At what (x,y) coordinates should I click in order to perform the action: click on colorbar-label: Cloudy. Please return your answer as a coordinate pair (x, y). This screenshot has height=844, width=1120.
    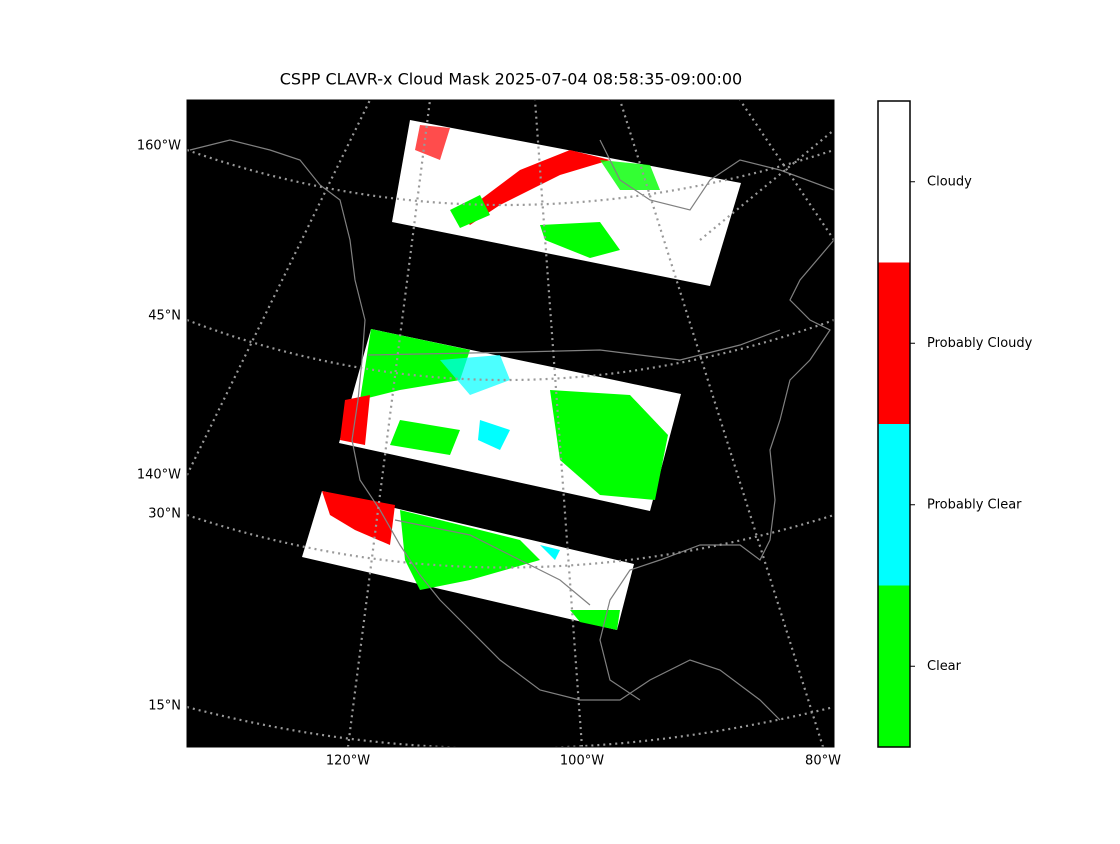
    Looking at the image, I should click on (949, 181).